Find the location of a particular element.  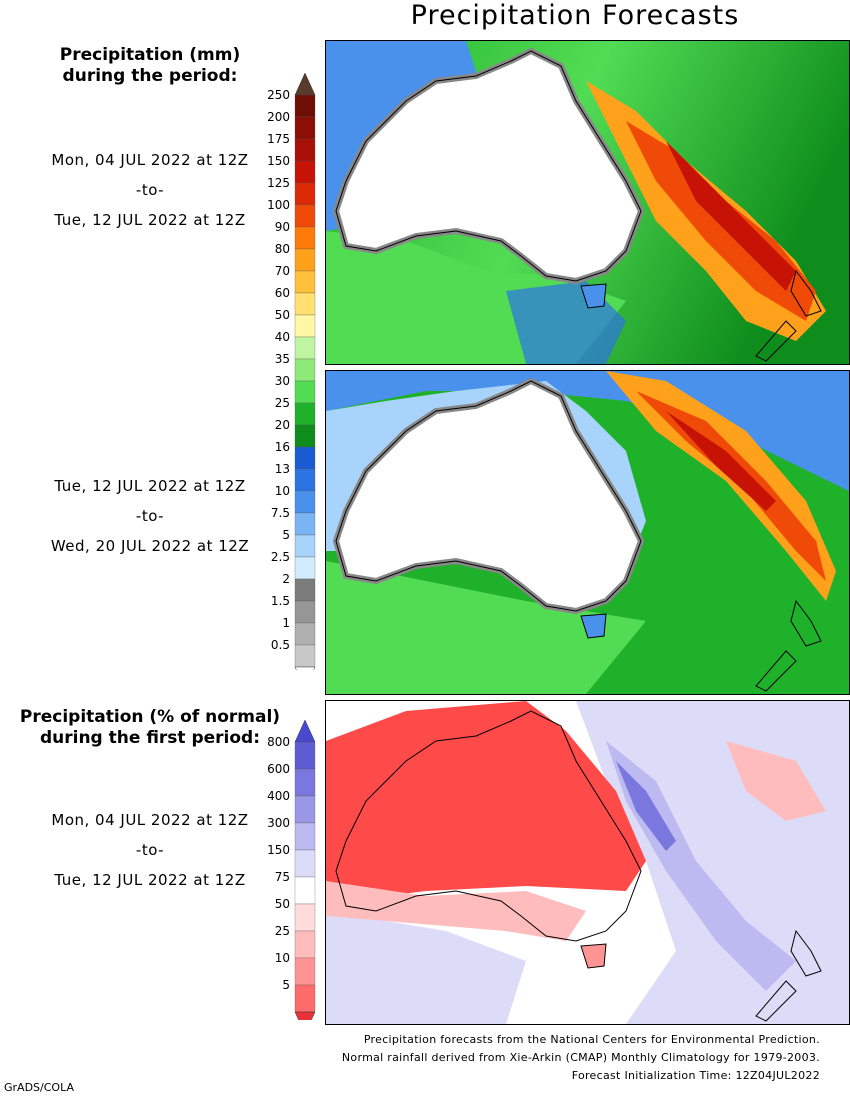

colorbar-tick-label: 35 is located at coordinates (282, 359).